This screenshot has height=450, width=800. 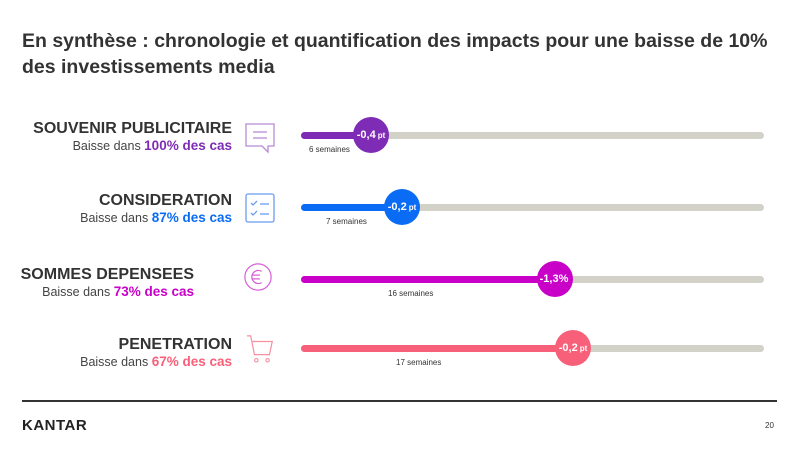 I want to click on progress-track: -0,4 pt 6 semaines, so click(x=532, y=135).